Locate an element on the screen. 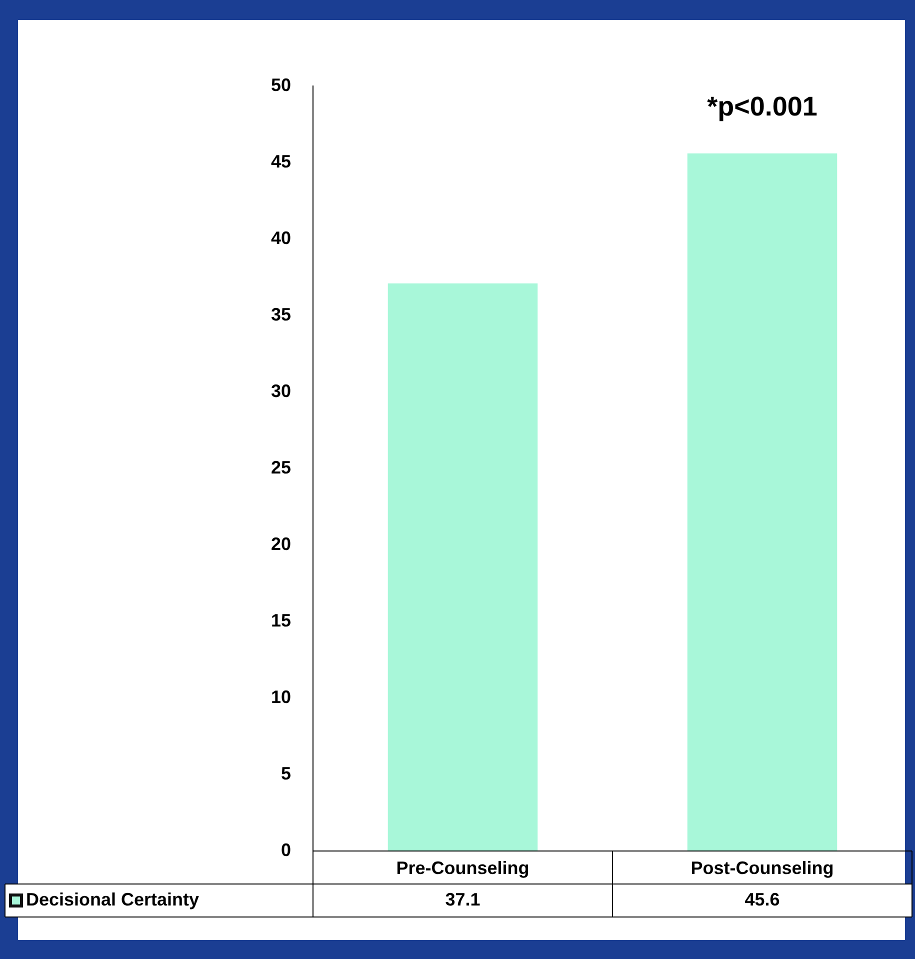  y-tick-label: 30 is located at coordinates (280, 390).